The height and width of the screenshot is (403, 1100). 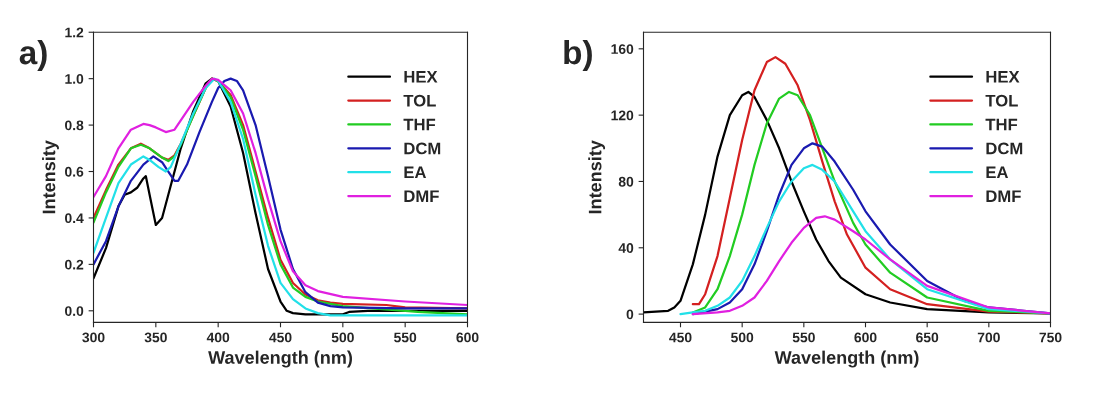 I want to click on x-tick-label: 400, so click(x=218, y=337).